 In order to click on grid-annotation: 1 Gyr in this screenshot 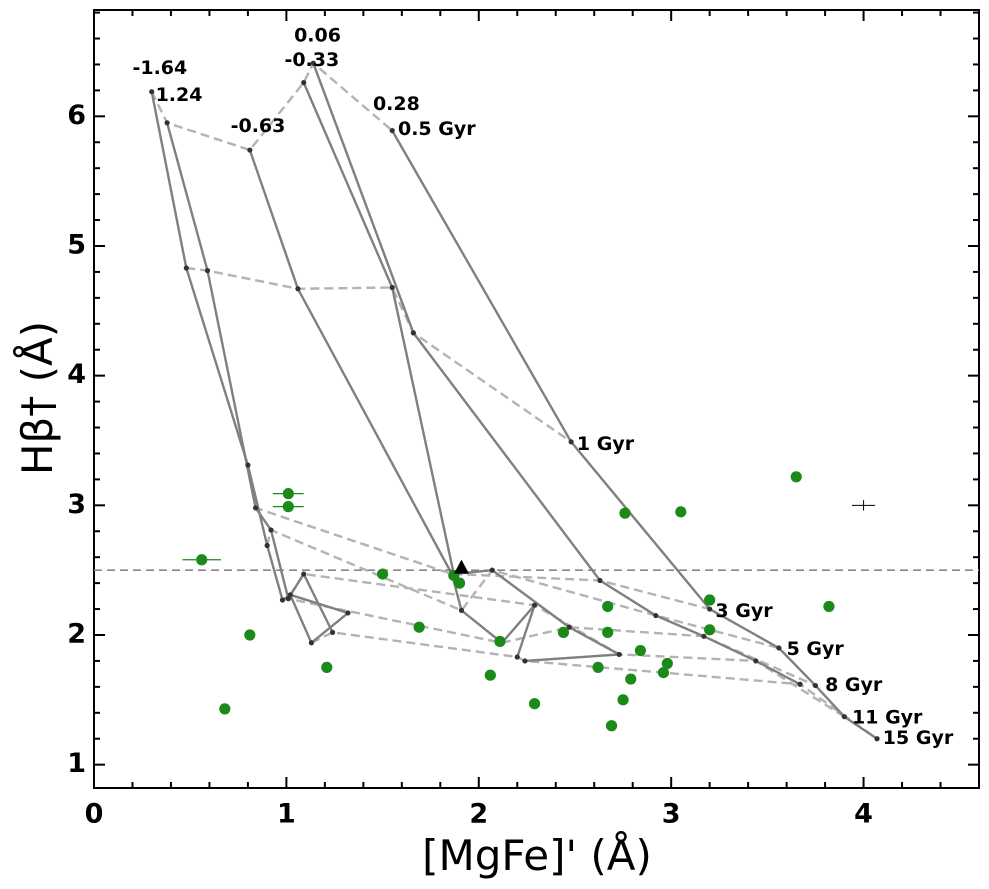, I will do `click(606, 444)`.